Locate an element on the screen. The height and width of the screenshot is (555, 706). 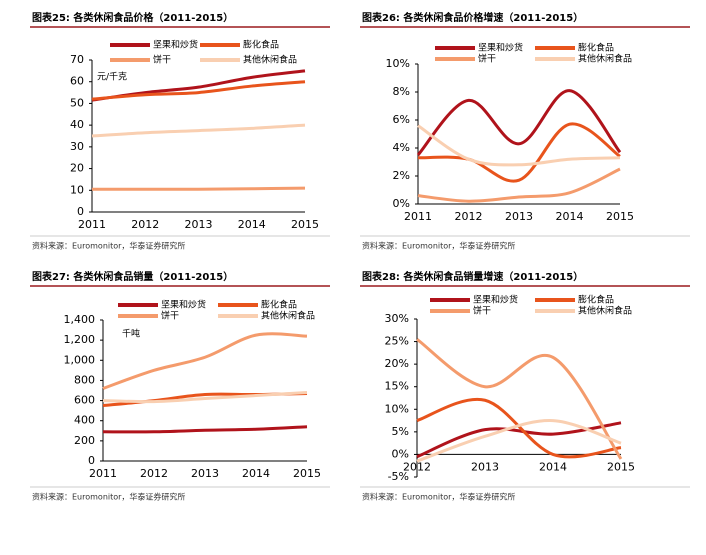
y-tick-label: 8% is located at coordinates (401, 91).